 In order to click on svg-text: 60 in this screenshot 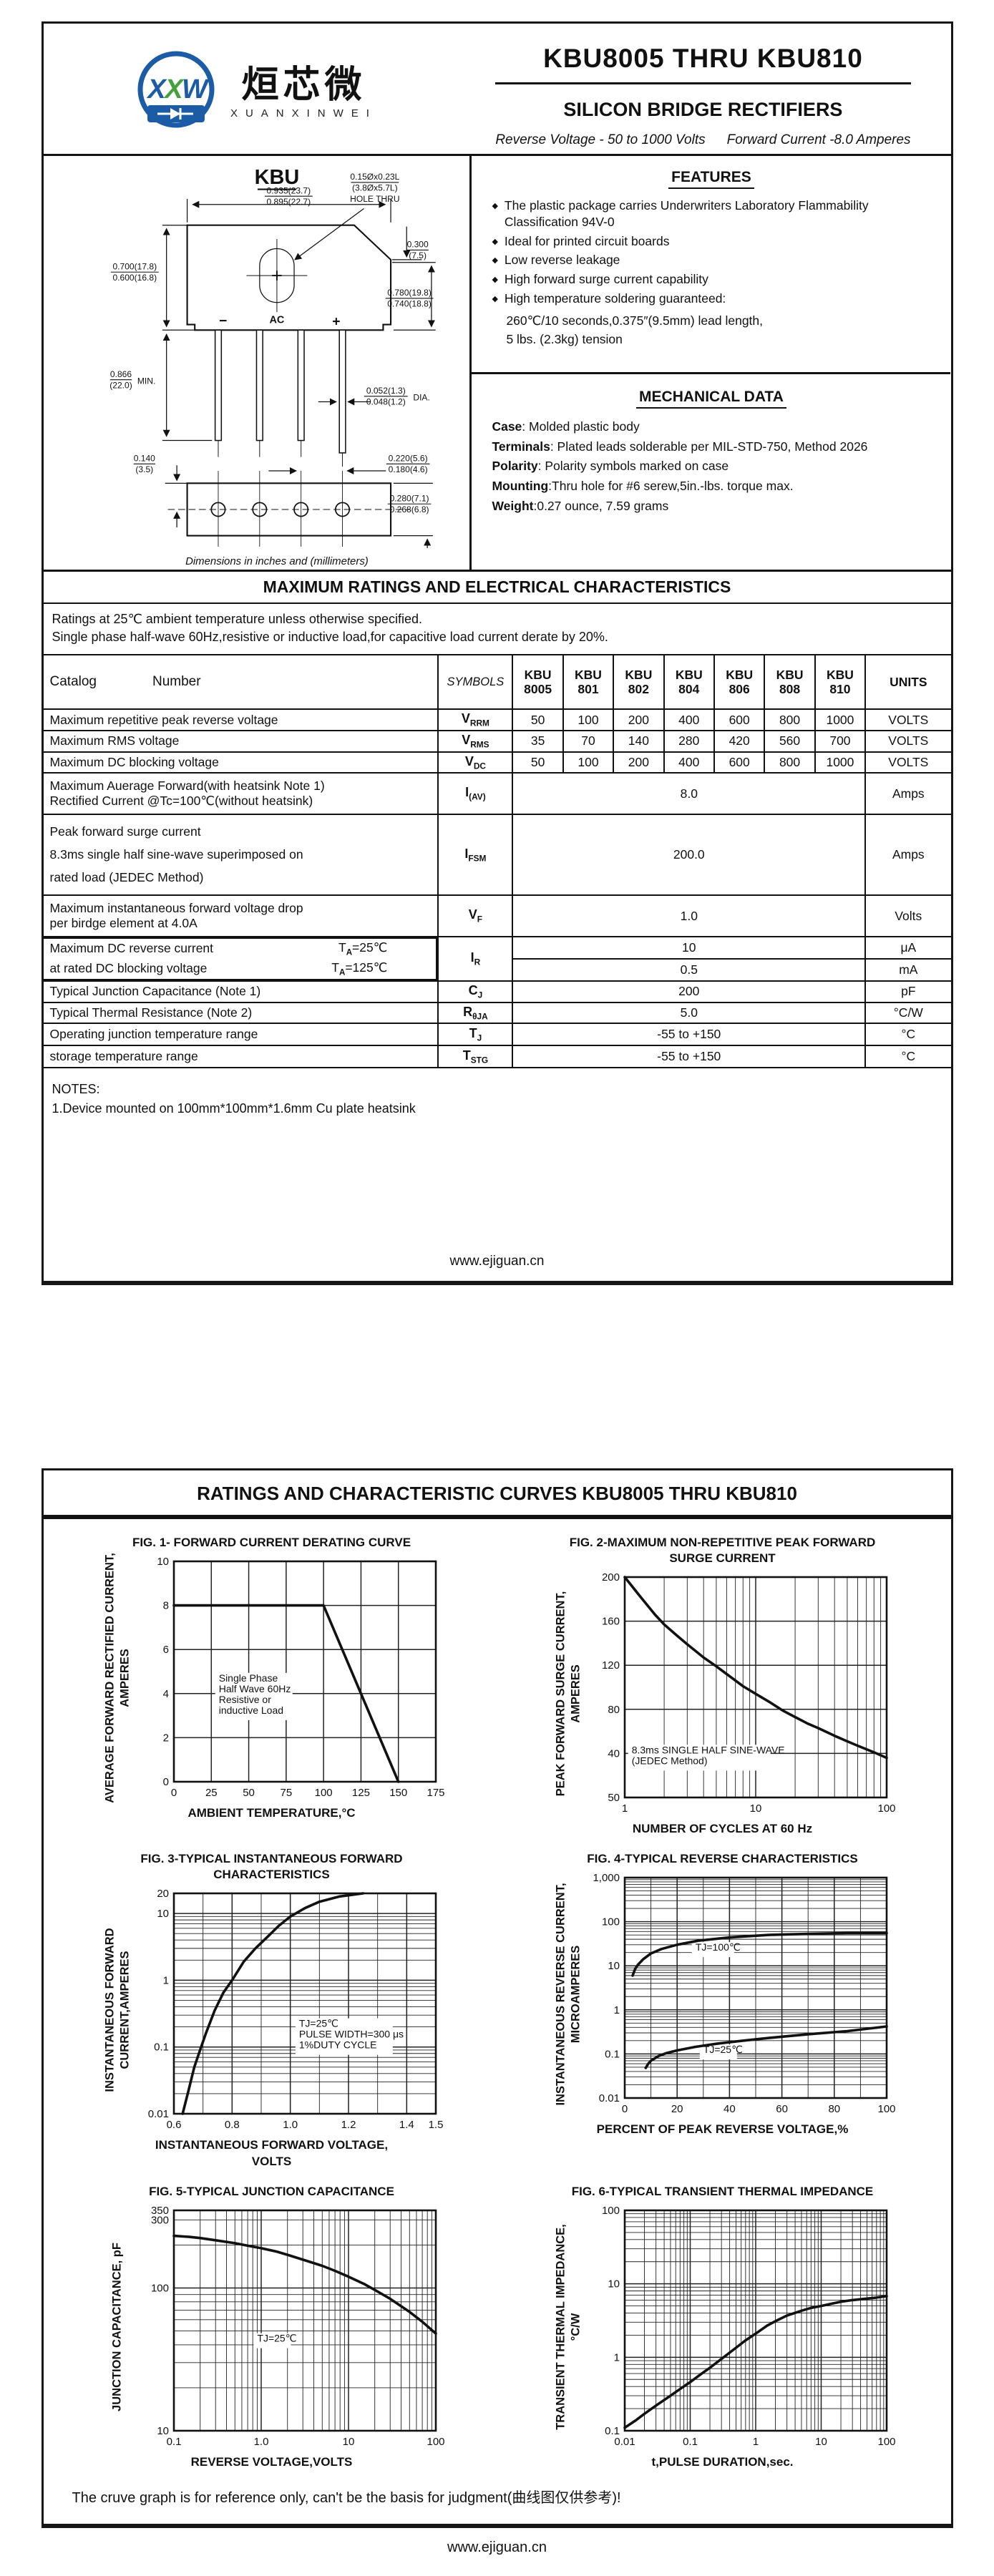, I will do `click(782, 2109)`.